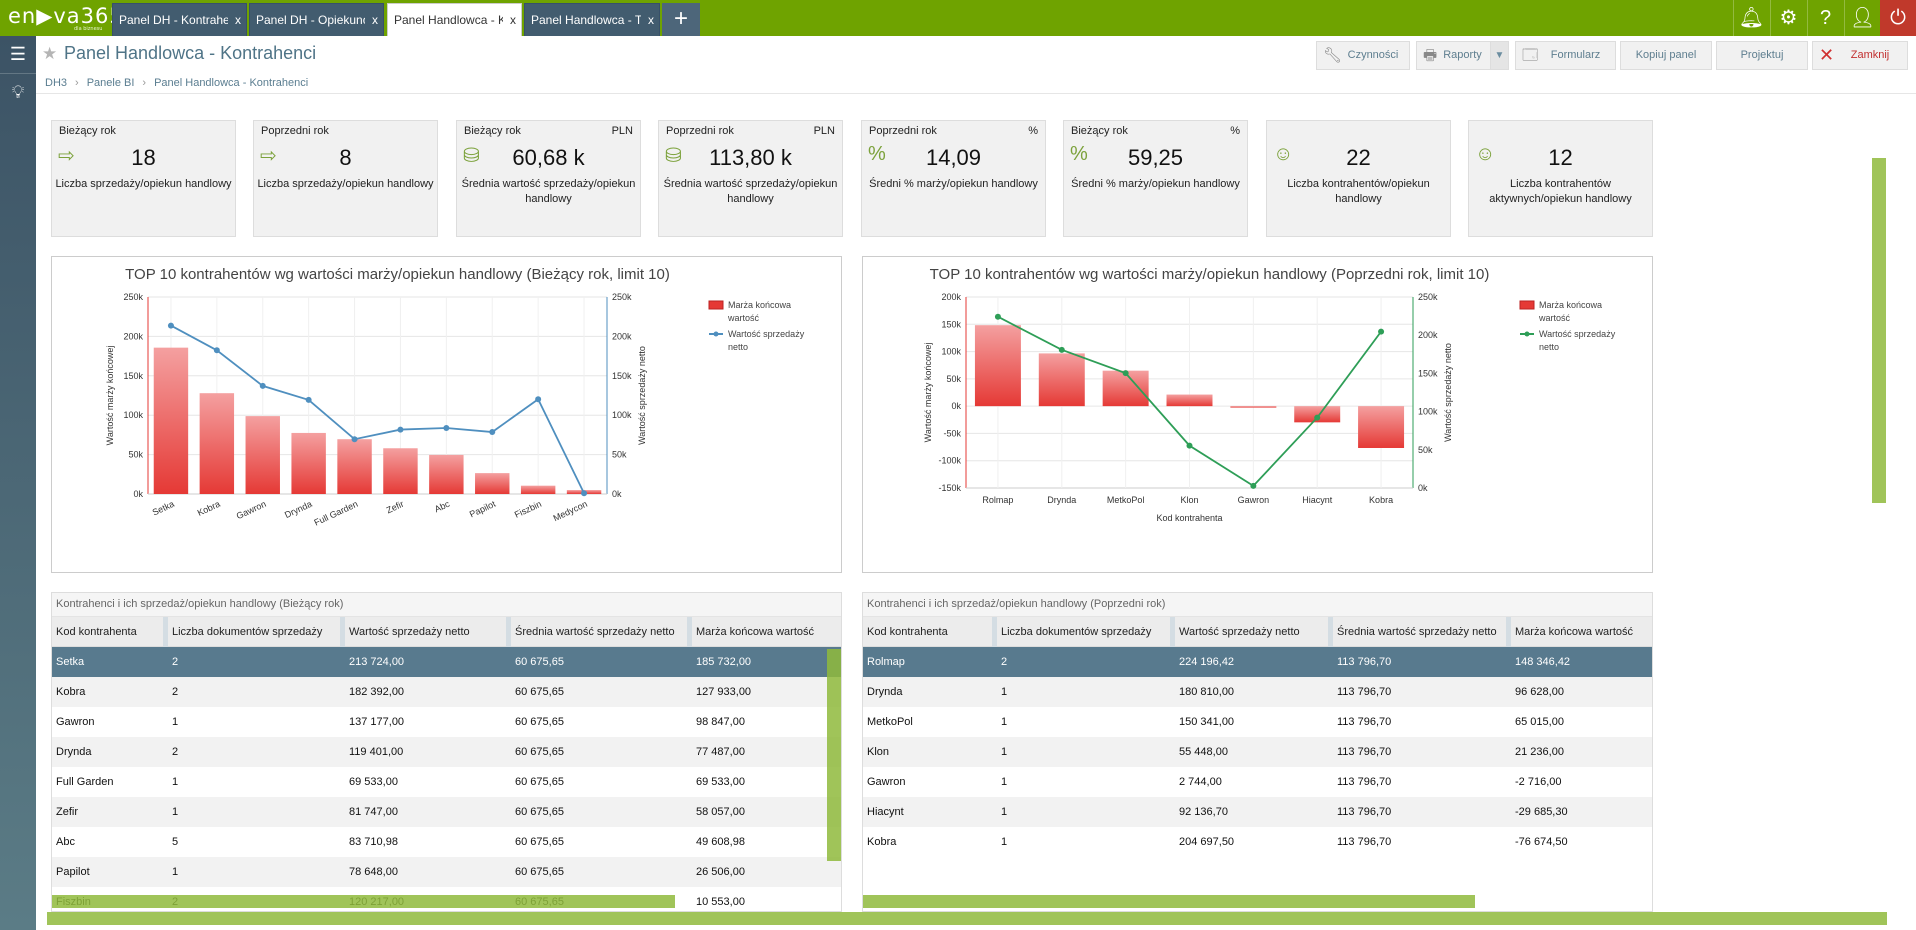 The height and width of the screenshot is (930, 1916). What do you see at coordinates (1751, 18) in the screenshot?
I see `bell-icon: 🔔︎` at bounding box center [1751, 18].